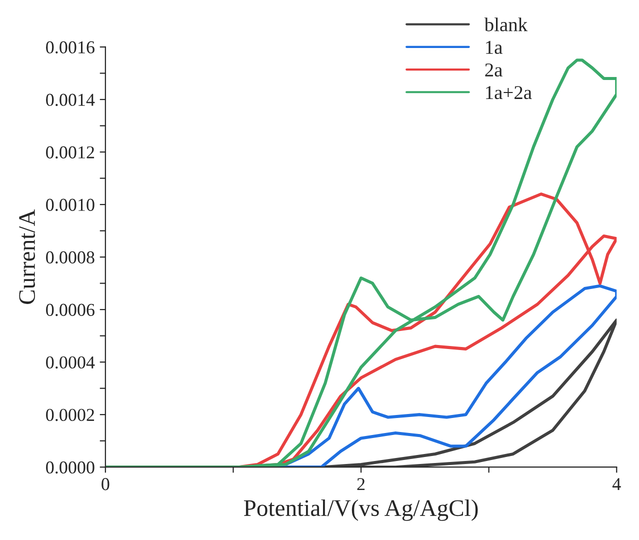  Describe the element at coordinates (361, 484) in the screenshot. I see `x-tick-label: 2` at that location.